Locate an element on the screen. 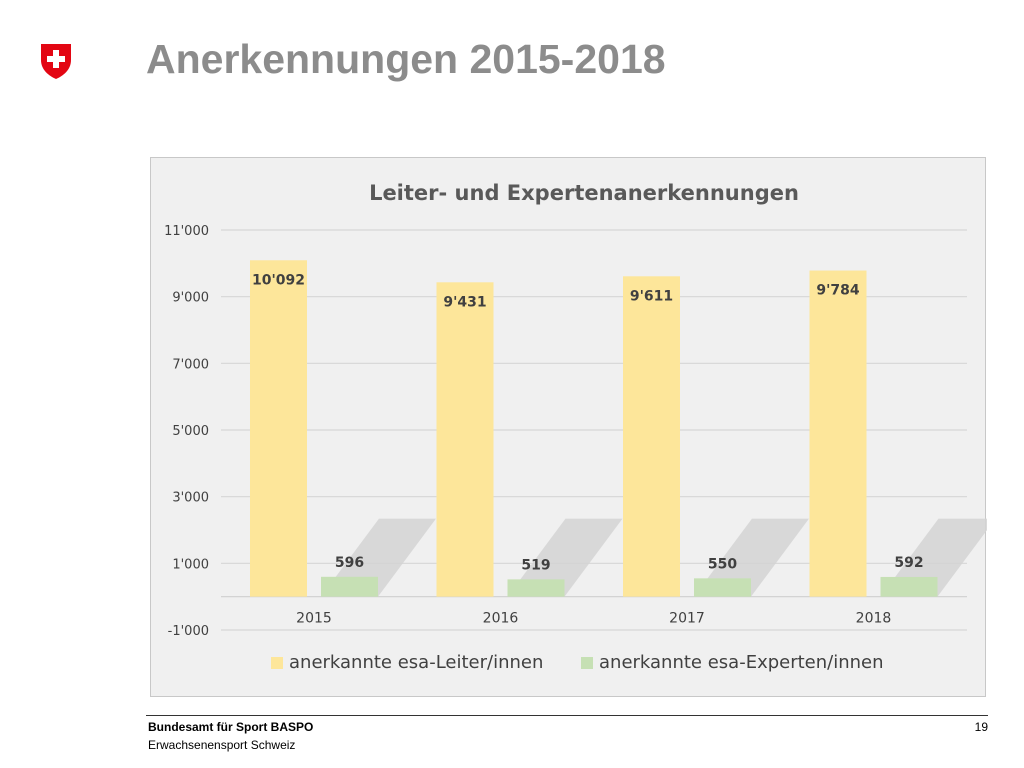  x-tick-label: 2015 is located at coordinates (314, 619).